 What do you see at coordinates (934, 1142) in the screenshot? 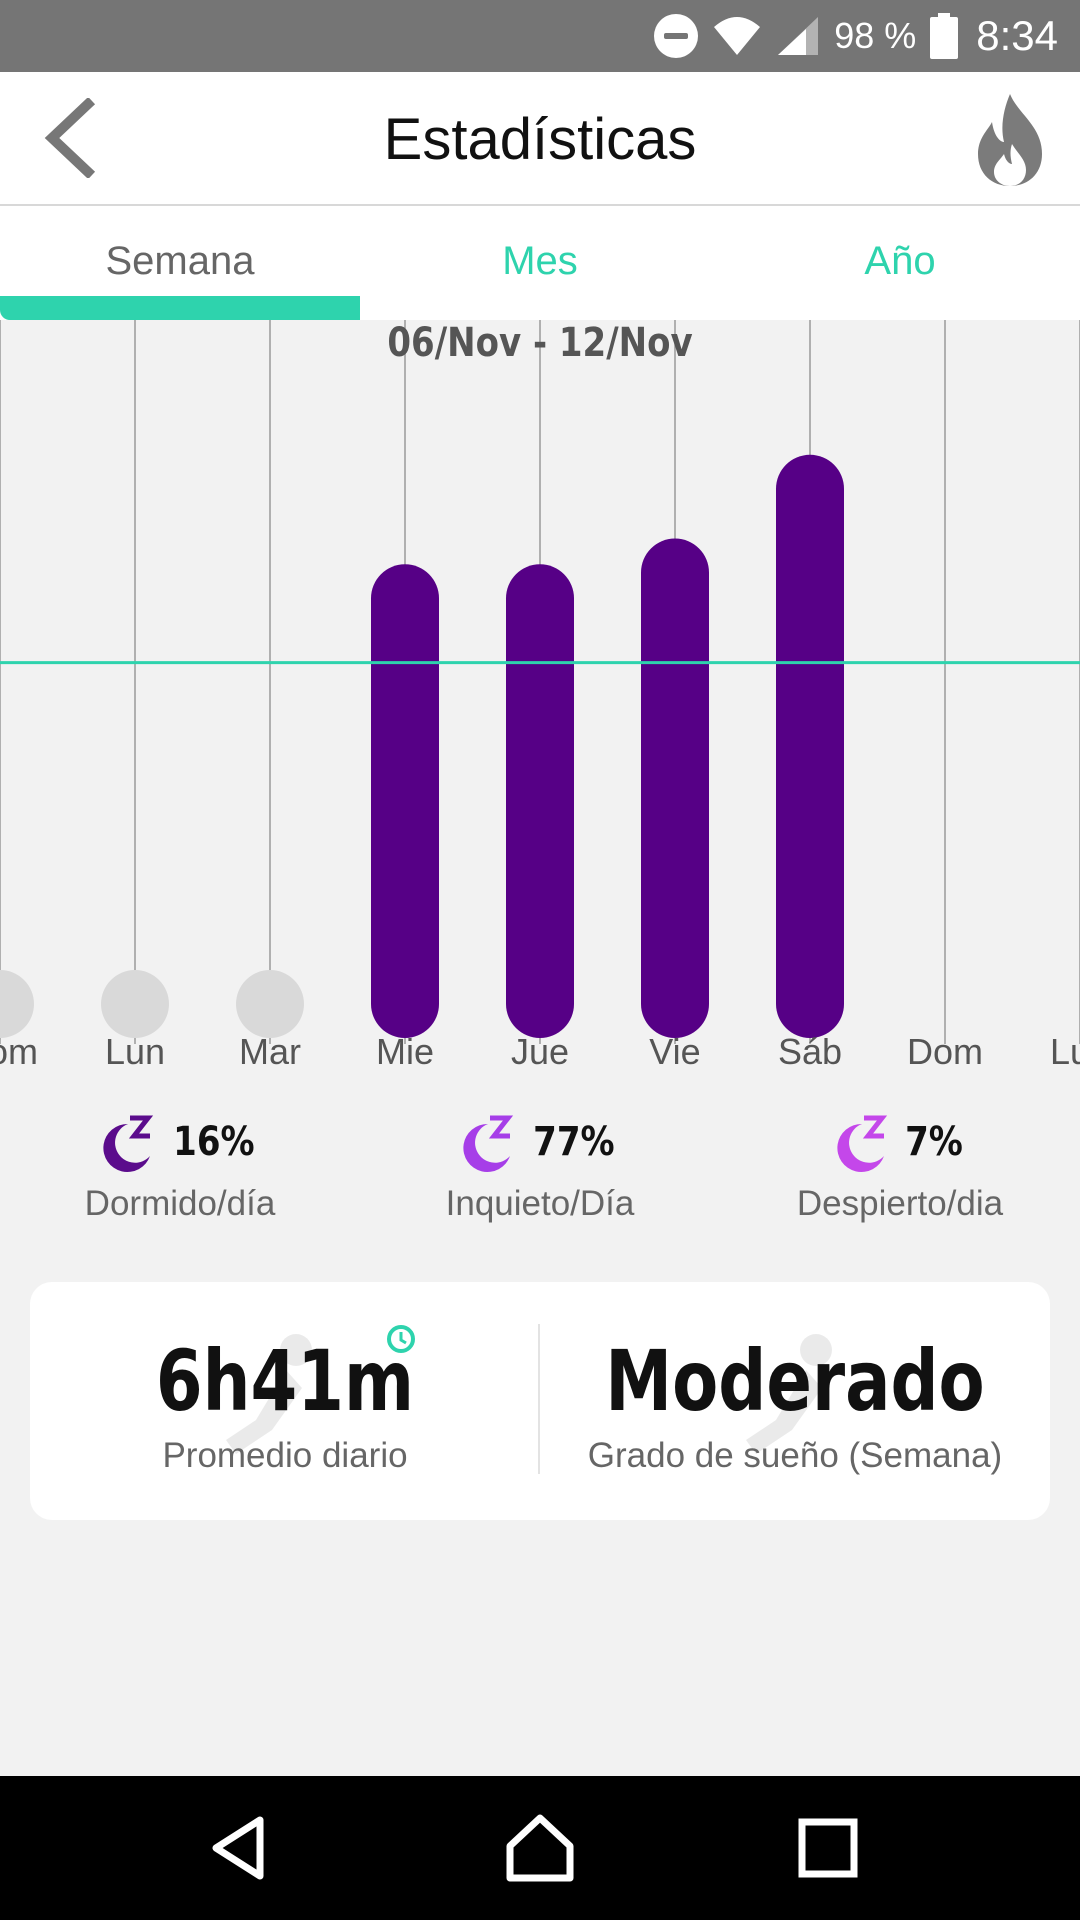
I see `stat-percent: 7%` at bounding box center [934, 1142].